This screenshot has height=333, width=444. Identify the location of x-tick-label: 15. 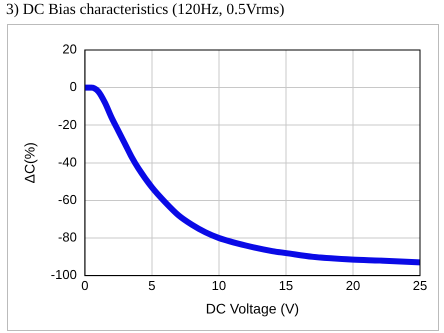
(286, 285).